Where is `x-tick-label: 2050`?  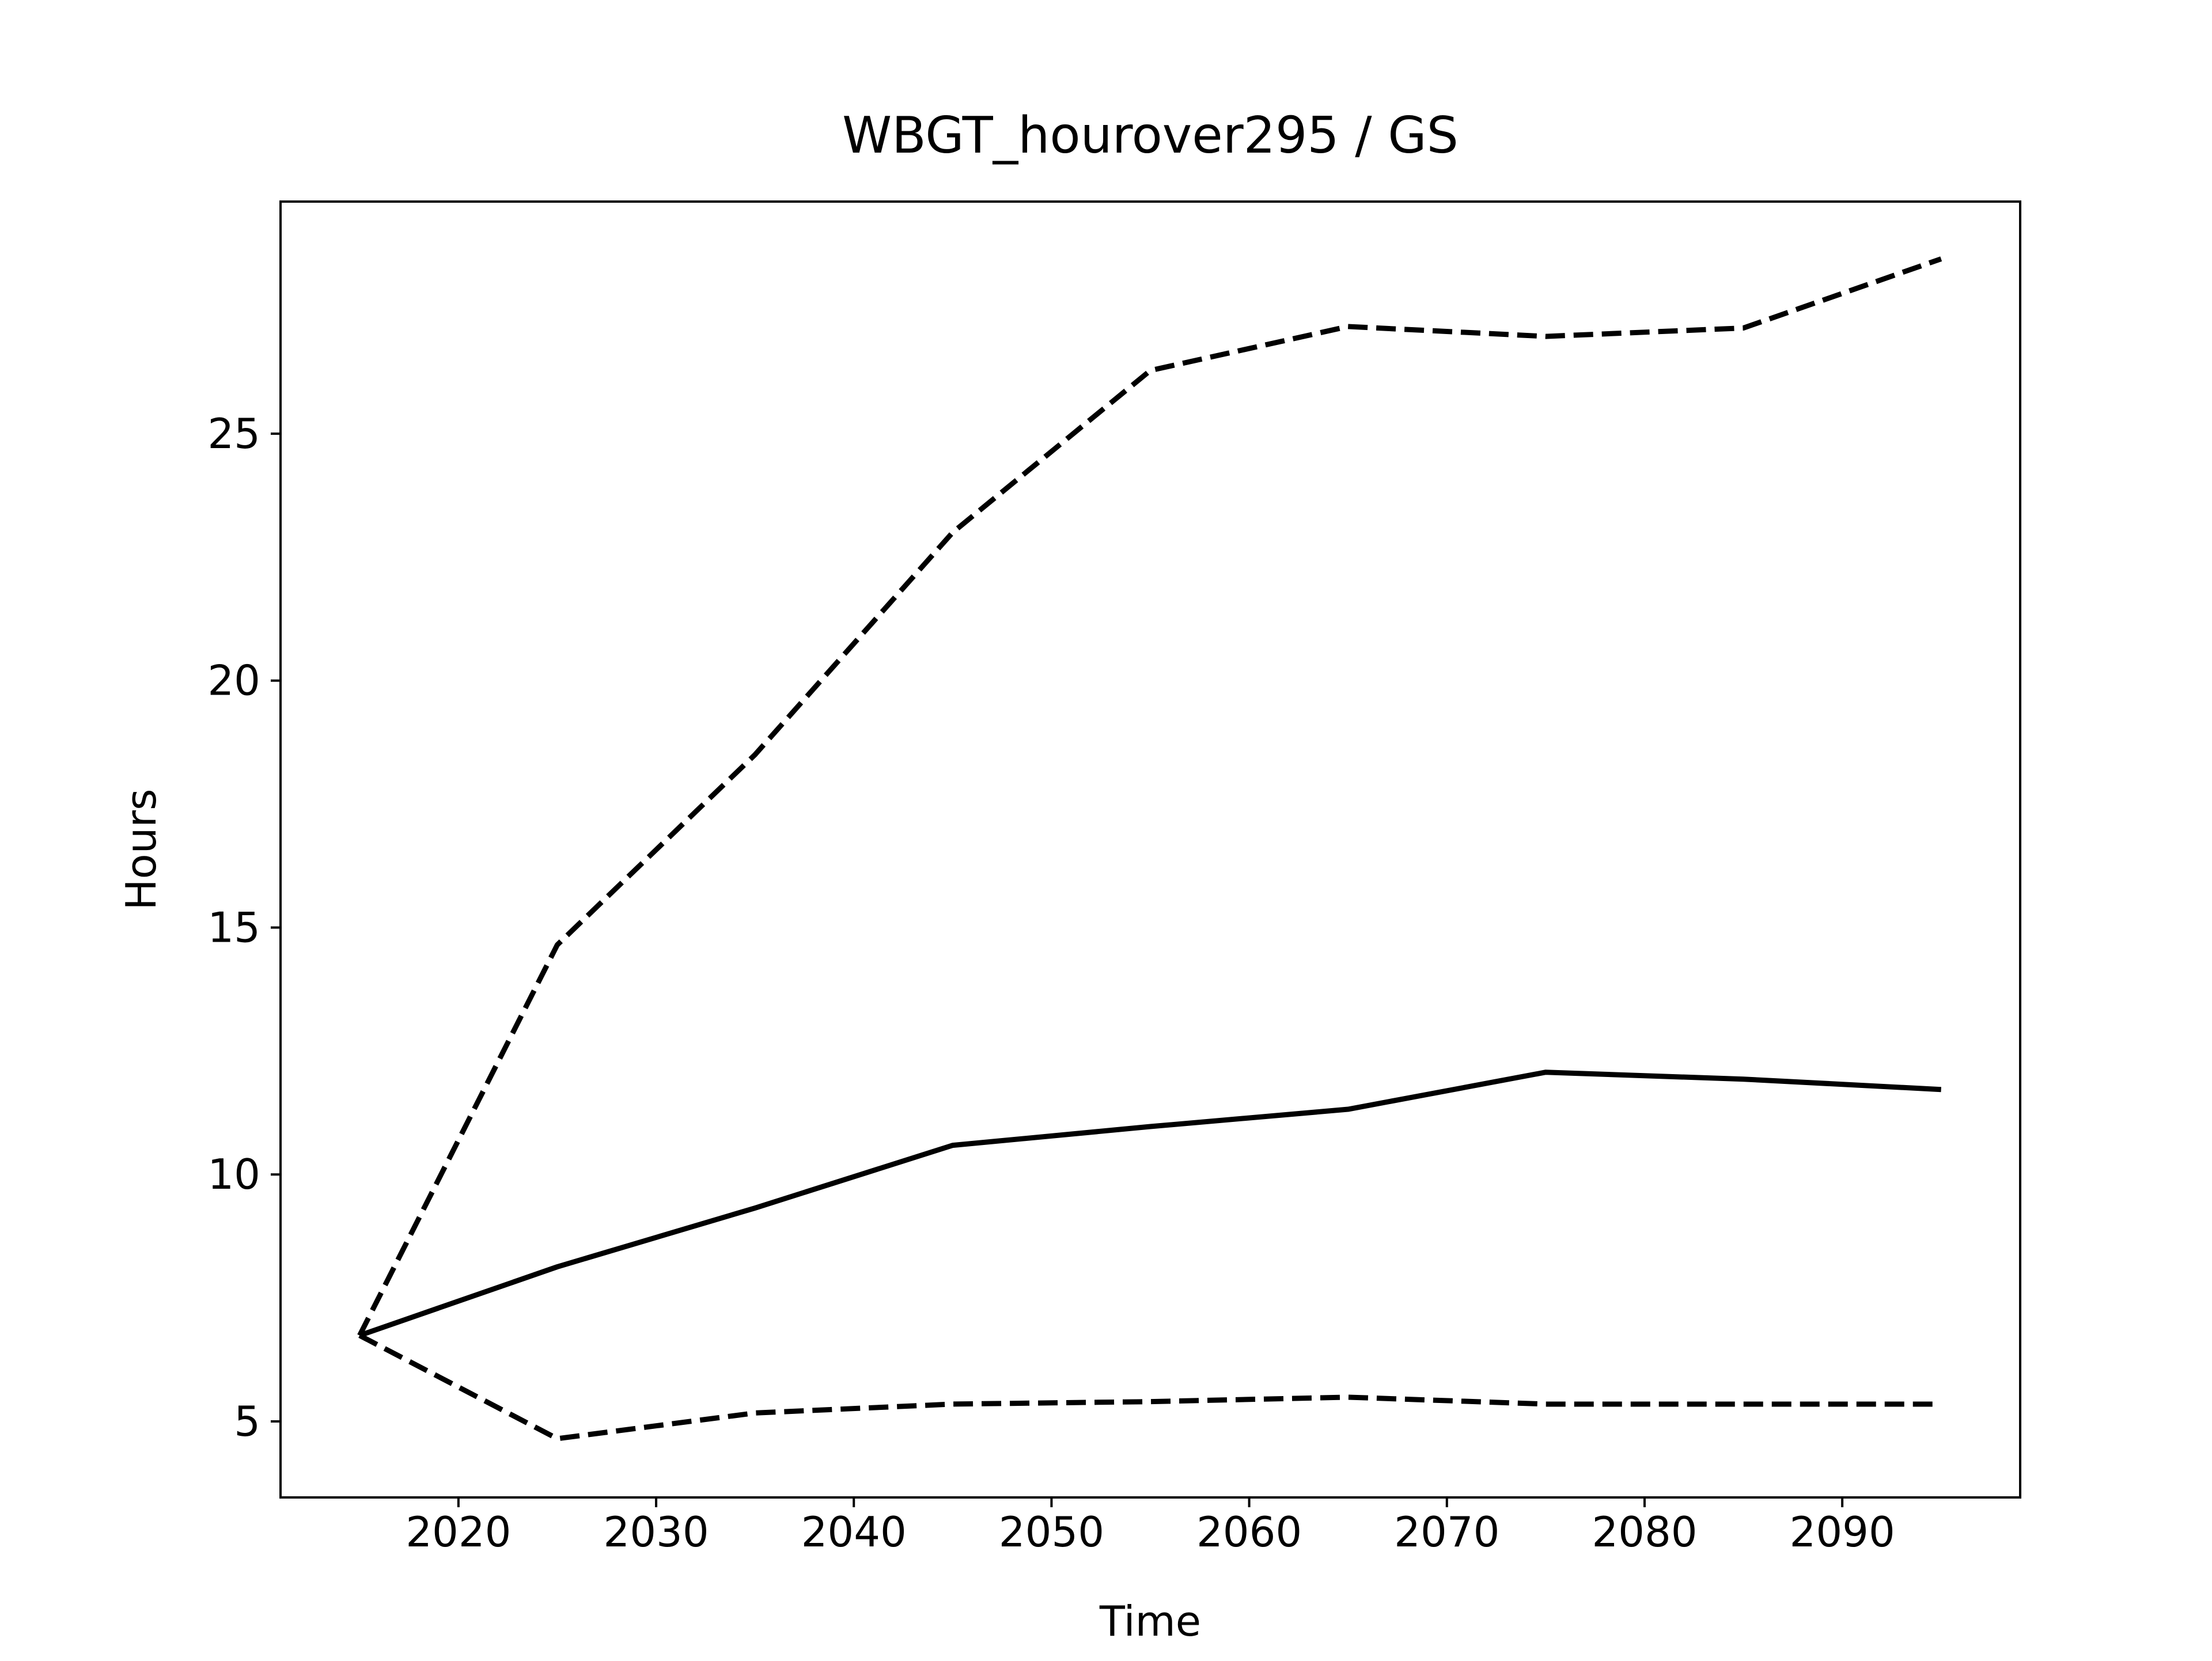
x-tick-label: 2050 is located at coordinates (1051, 1532).